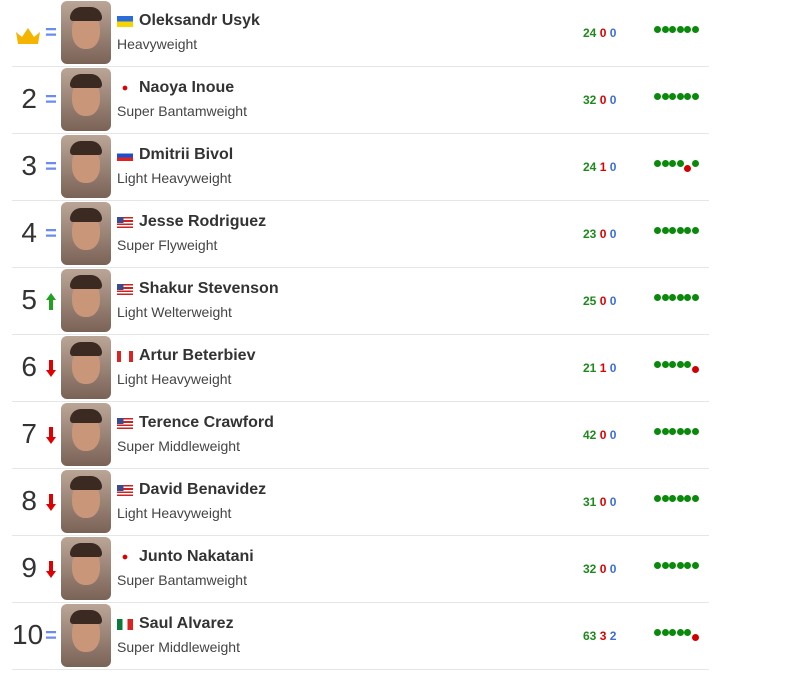  What do you see at coordinates (590, 234) in the screenshot?
I see `wins: 23` at bounding box center [590, 234].